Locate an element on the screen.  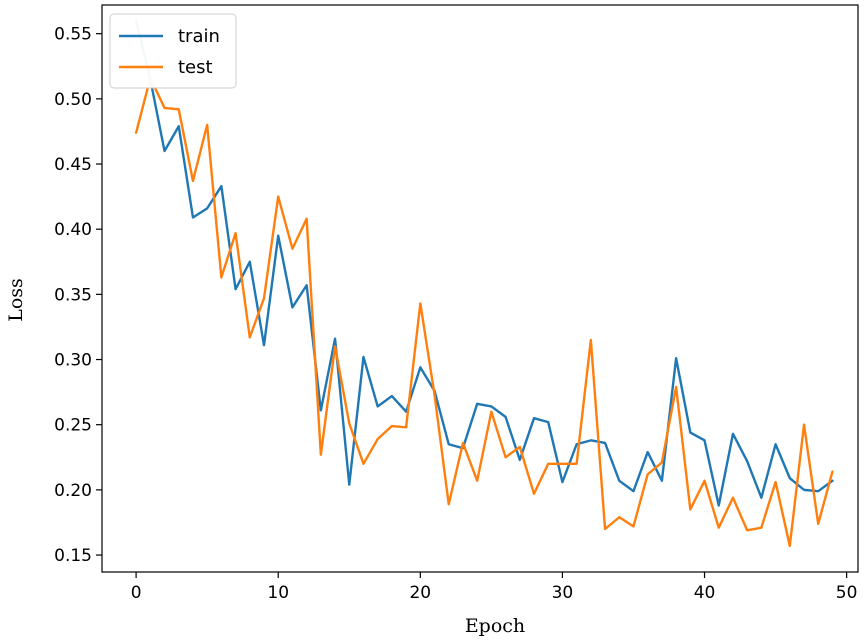
y-tick-label: 0.15 is located at coordinates (73, 556).